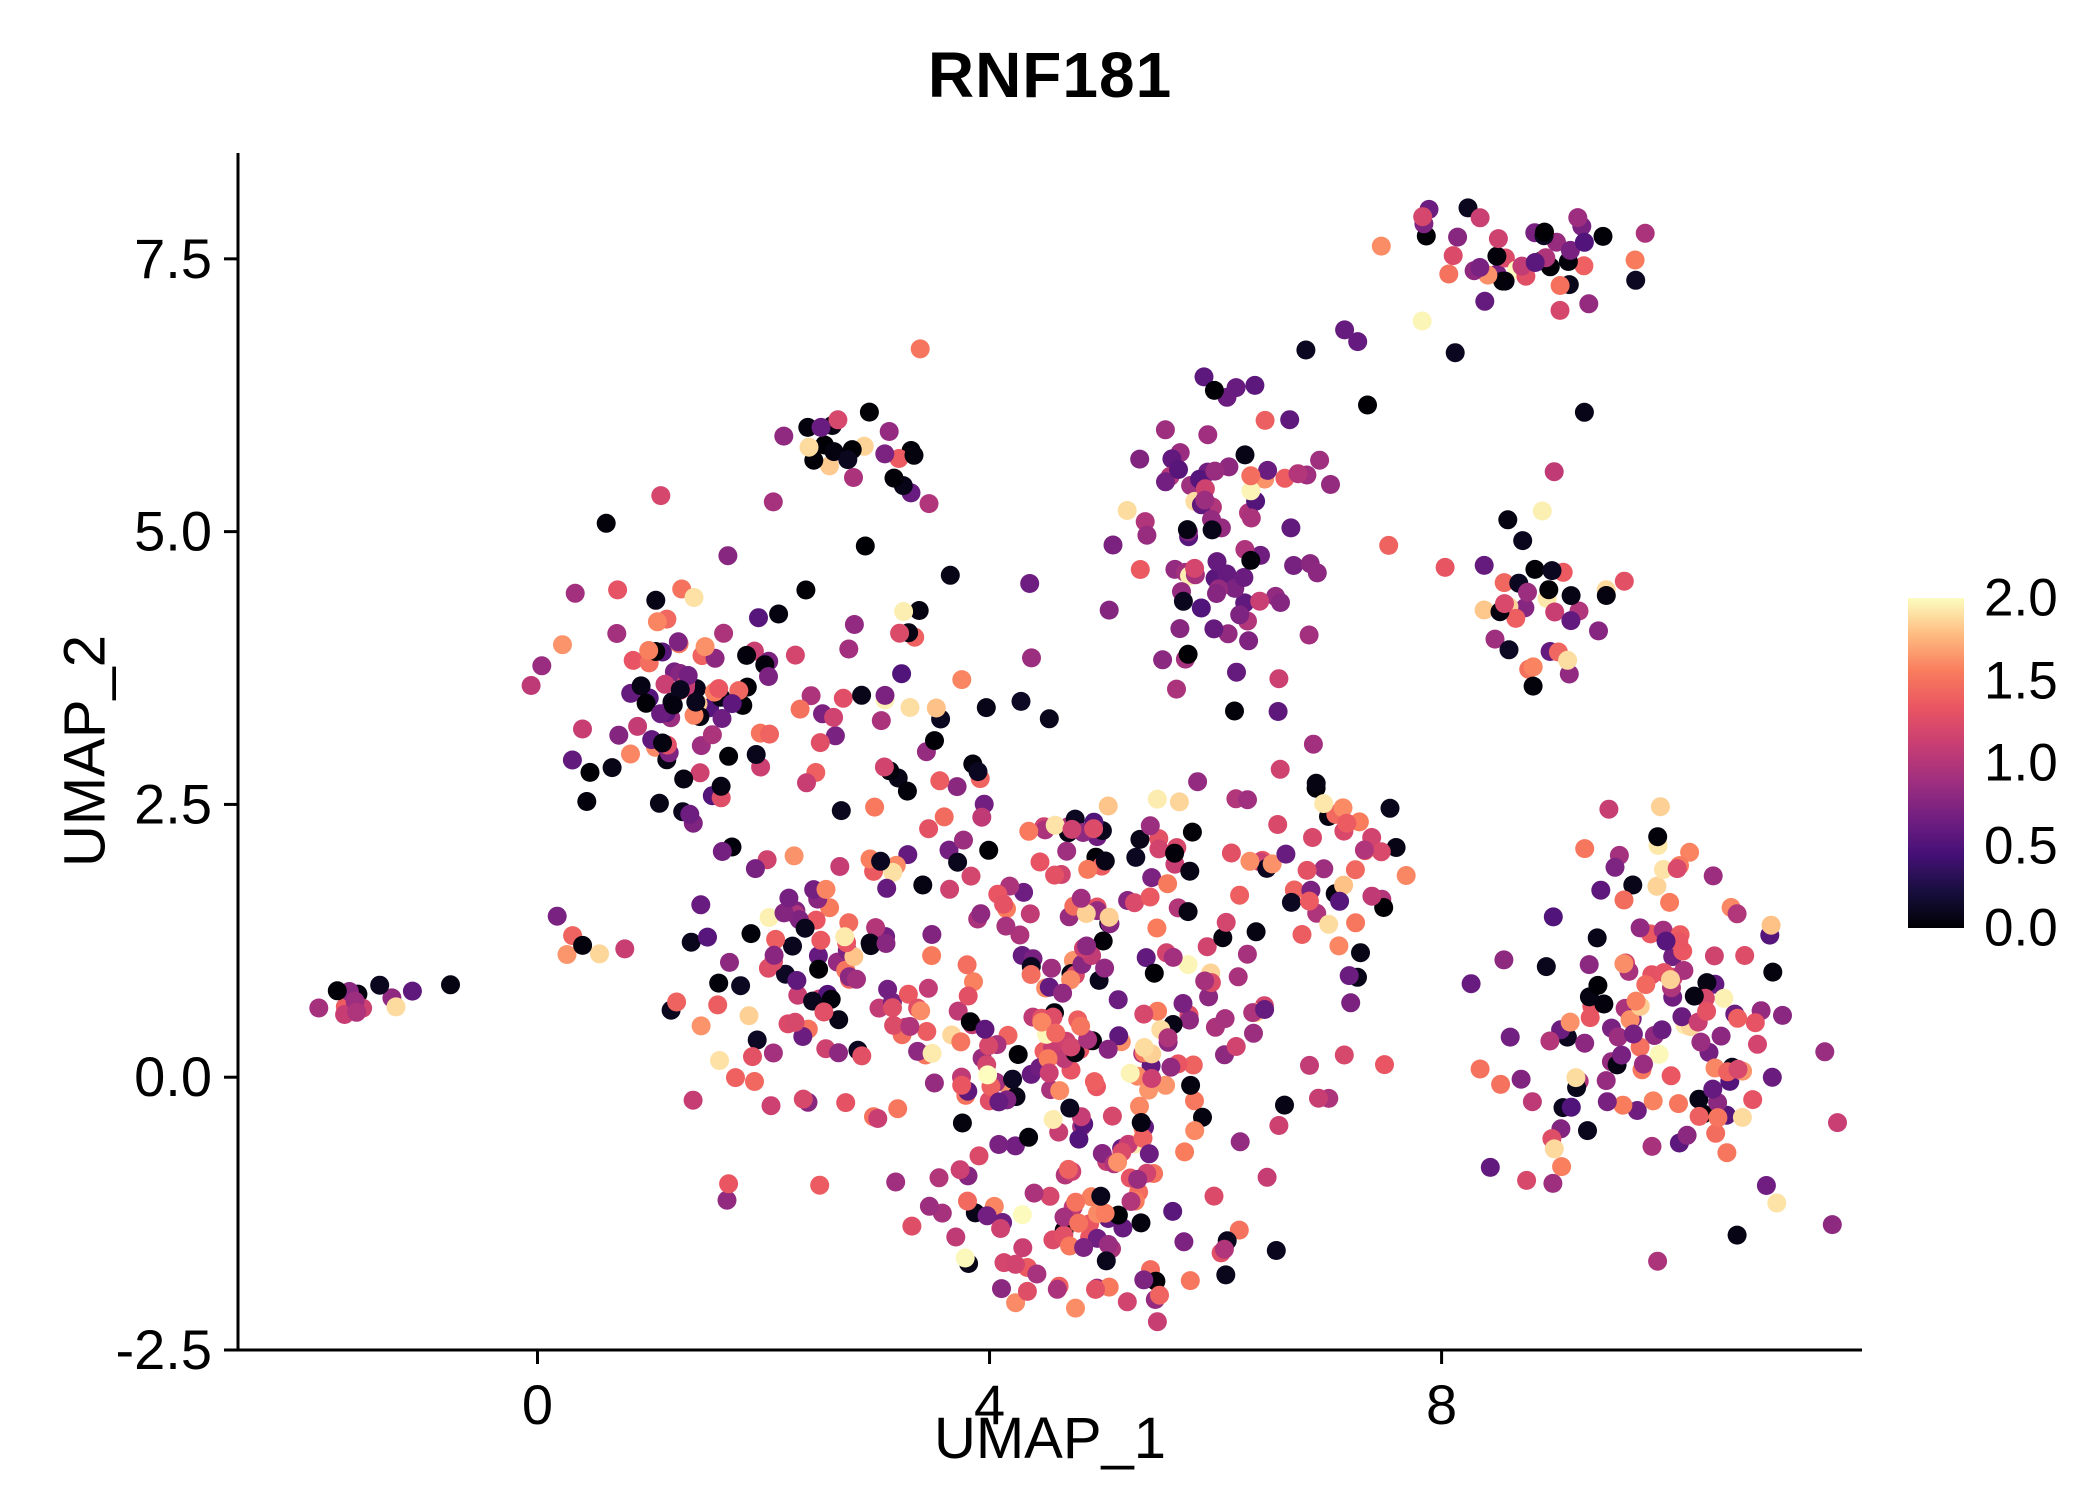  What do you see at coordinates (173, 531) in the screenshot?
I see `y-tick-label: 5.0` at bounding box center [173, 531].